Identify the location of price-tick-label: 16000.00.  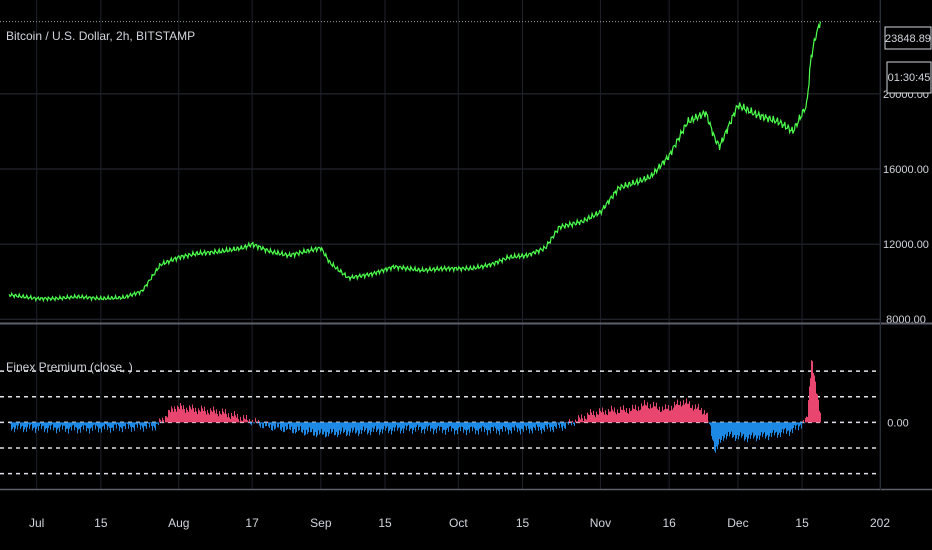
(906, 170).